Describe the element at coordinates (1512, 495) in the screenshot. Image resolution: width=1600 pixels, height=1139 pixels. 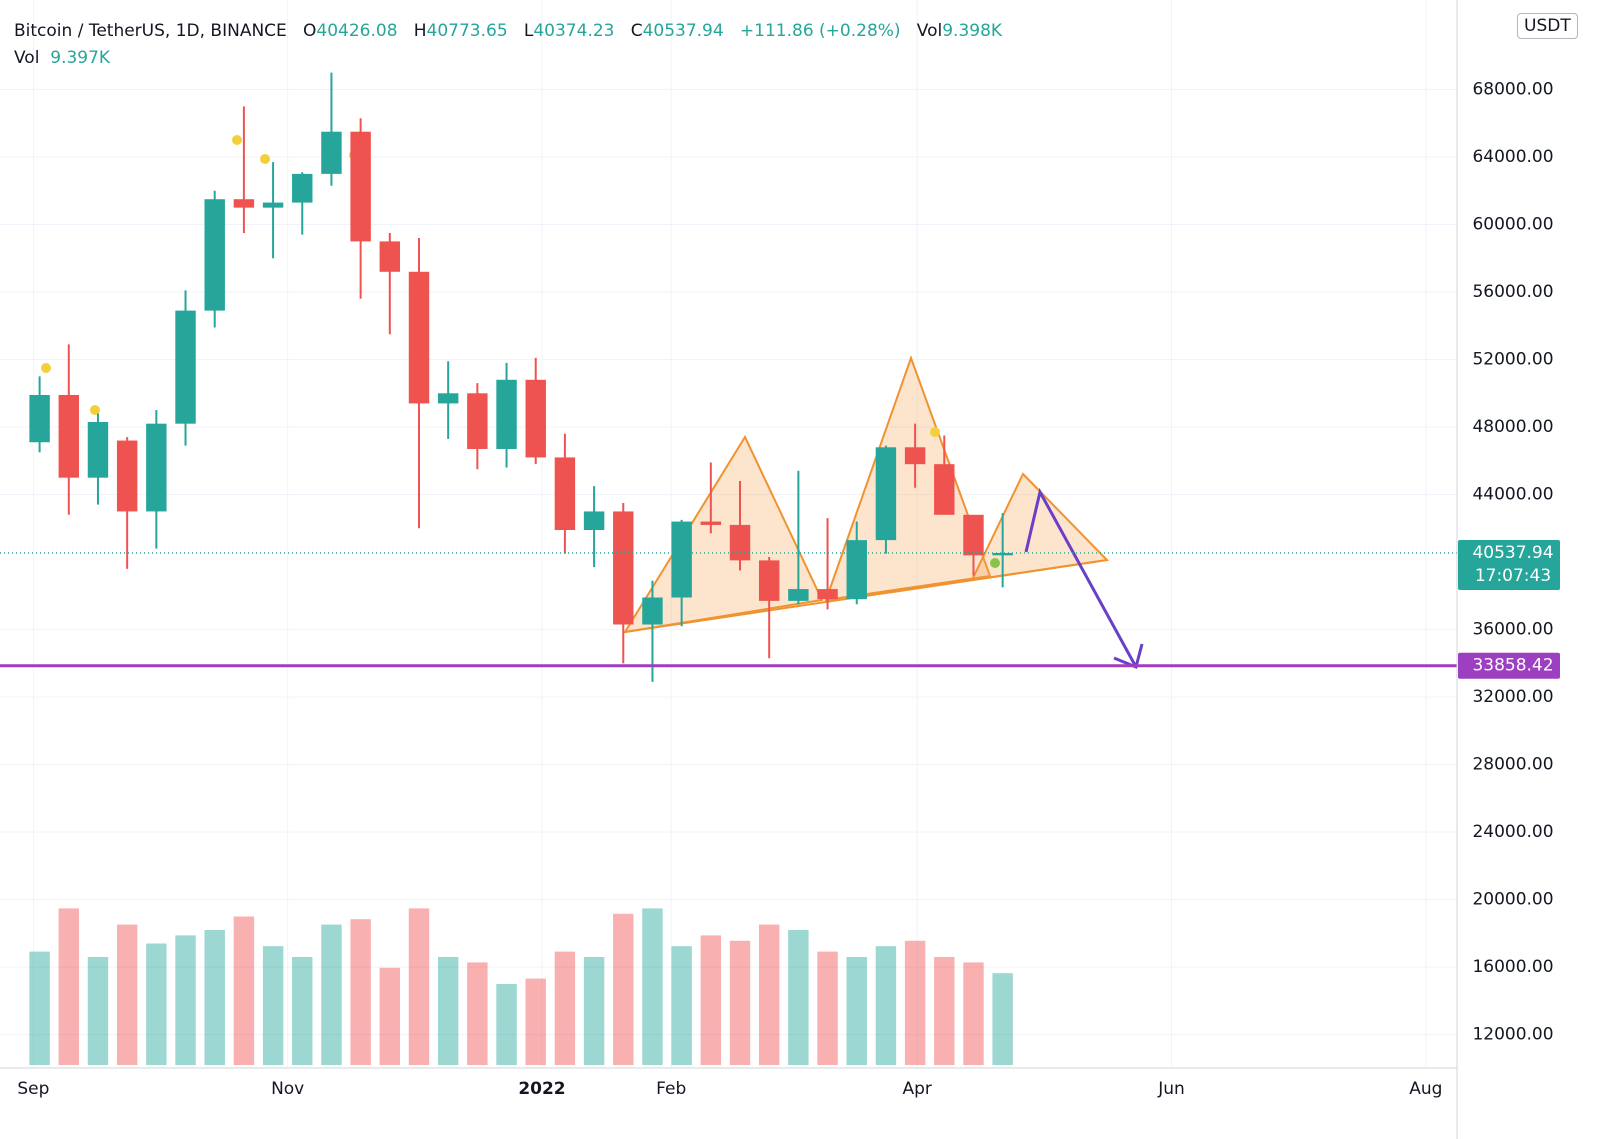
I see `y-tick-label: 44000.00` at that location.